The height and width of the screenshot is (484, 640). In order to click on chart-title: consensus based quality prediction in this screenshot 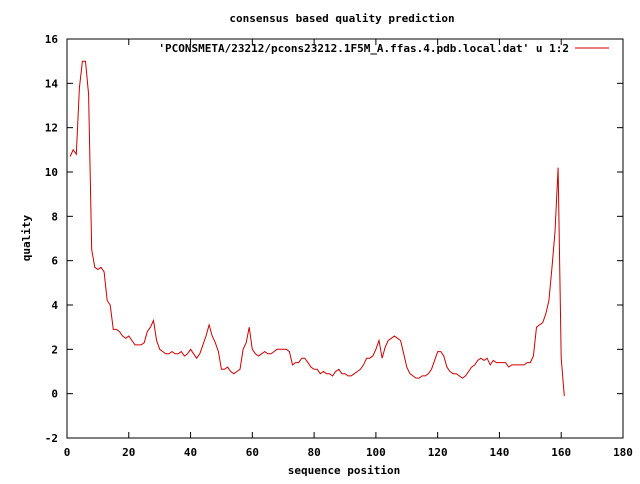, I will do `click(341, 18)`.